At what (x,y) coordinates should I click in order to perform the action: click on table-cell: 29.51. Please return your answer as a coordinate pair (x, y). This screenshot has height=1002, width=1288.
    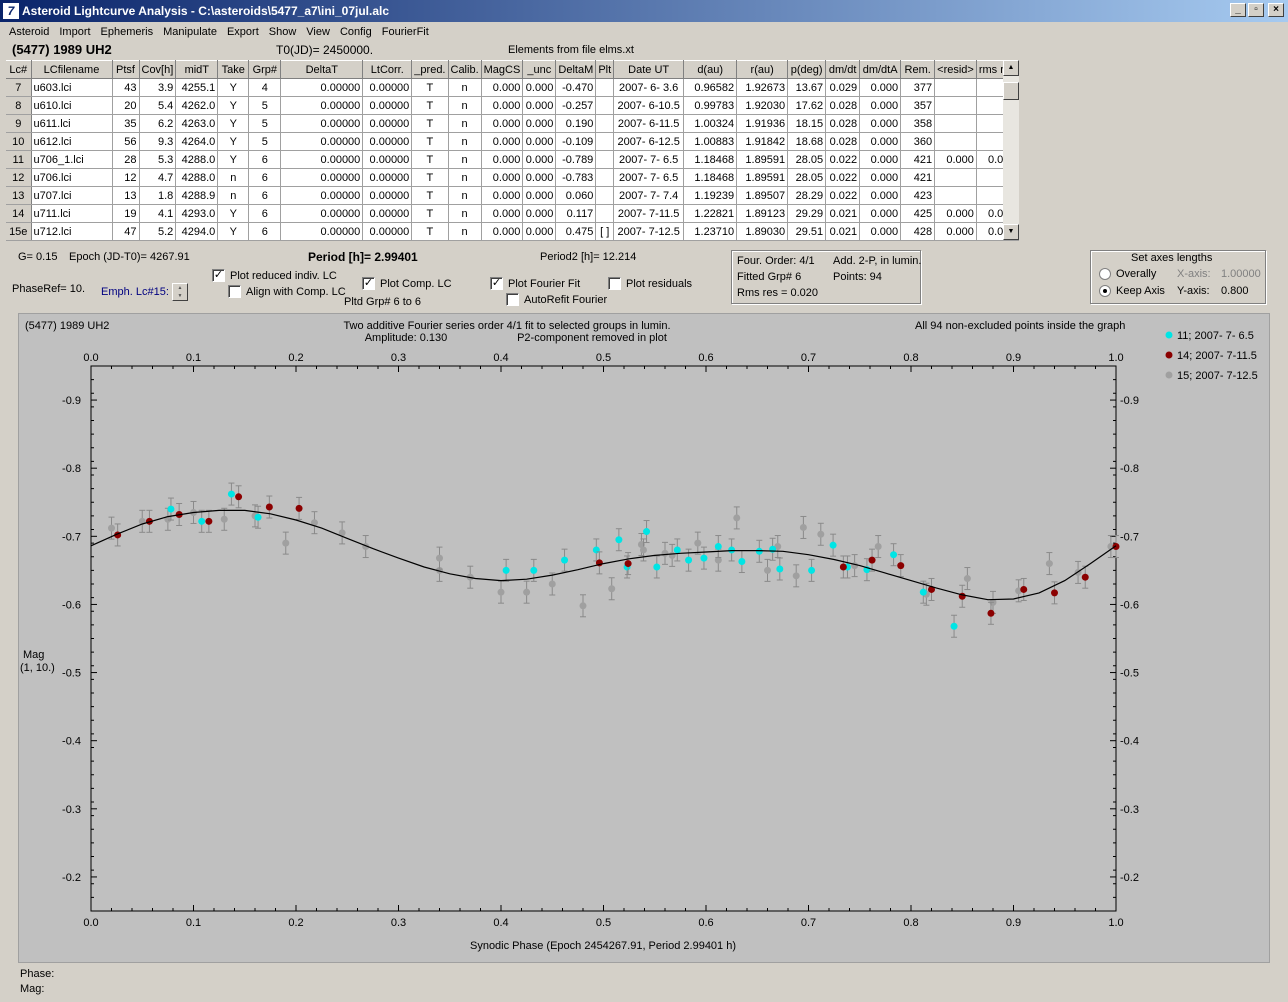
    Looking at the image, I should click on (807, 231).